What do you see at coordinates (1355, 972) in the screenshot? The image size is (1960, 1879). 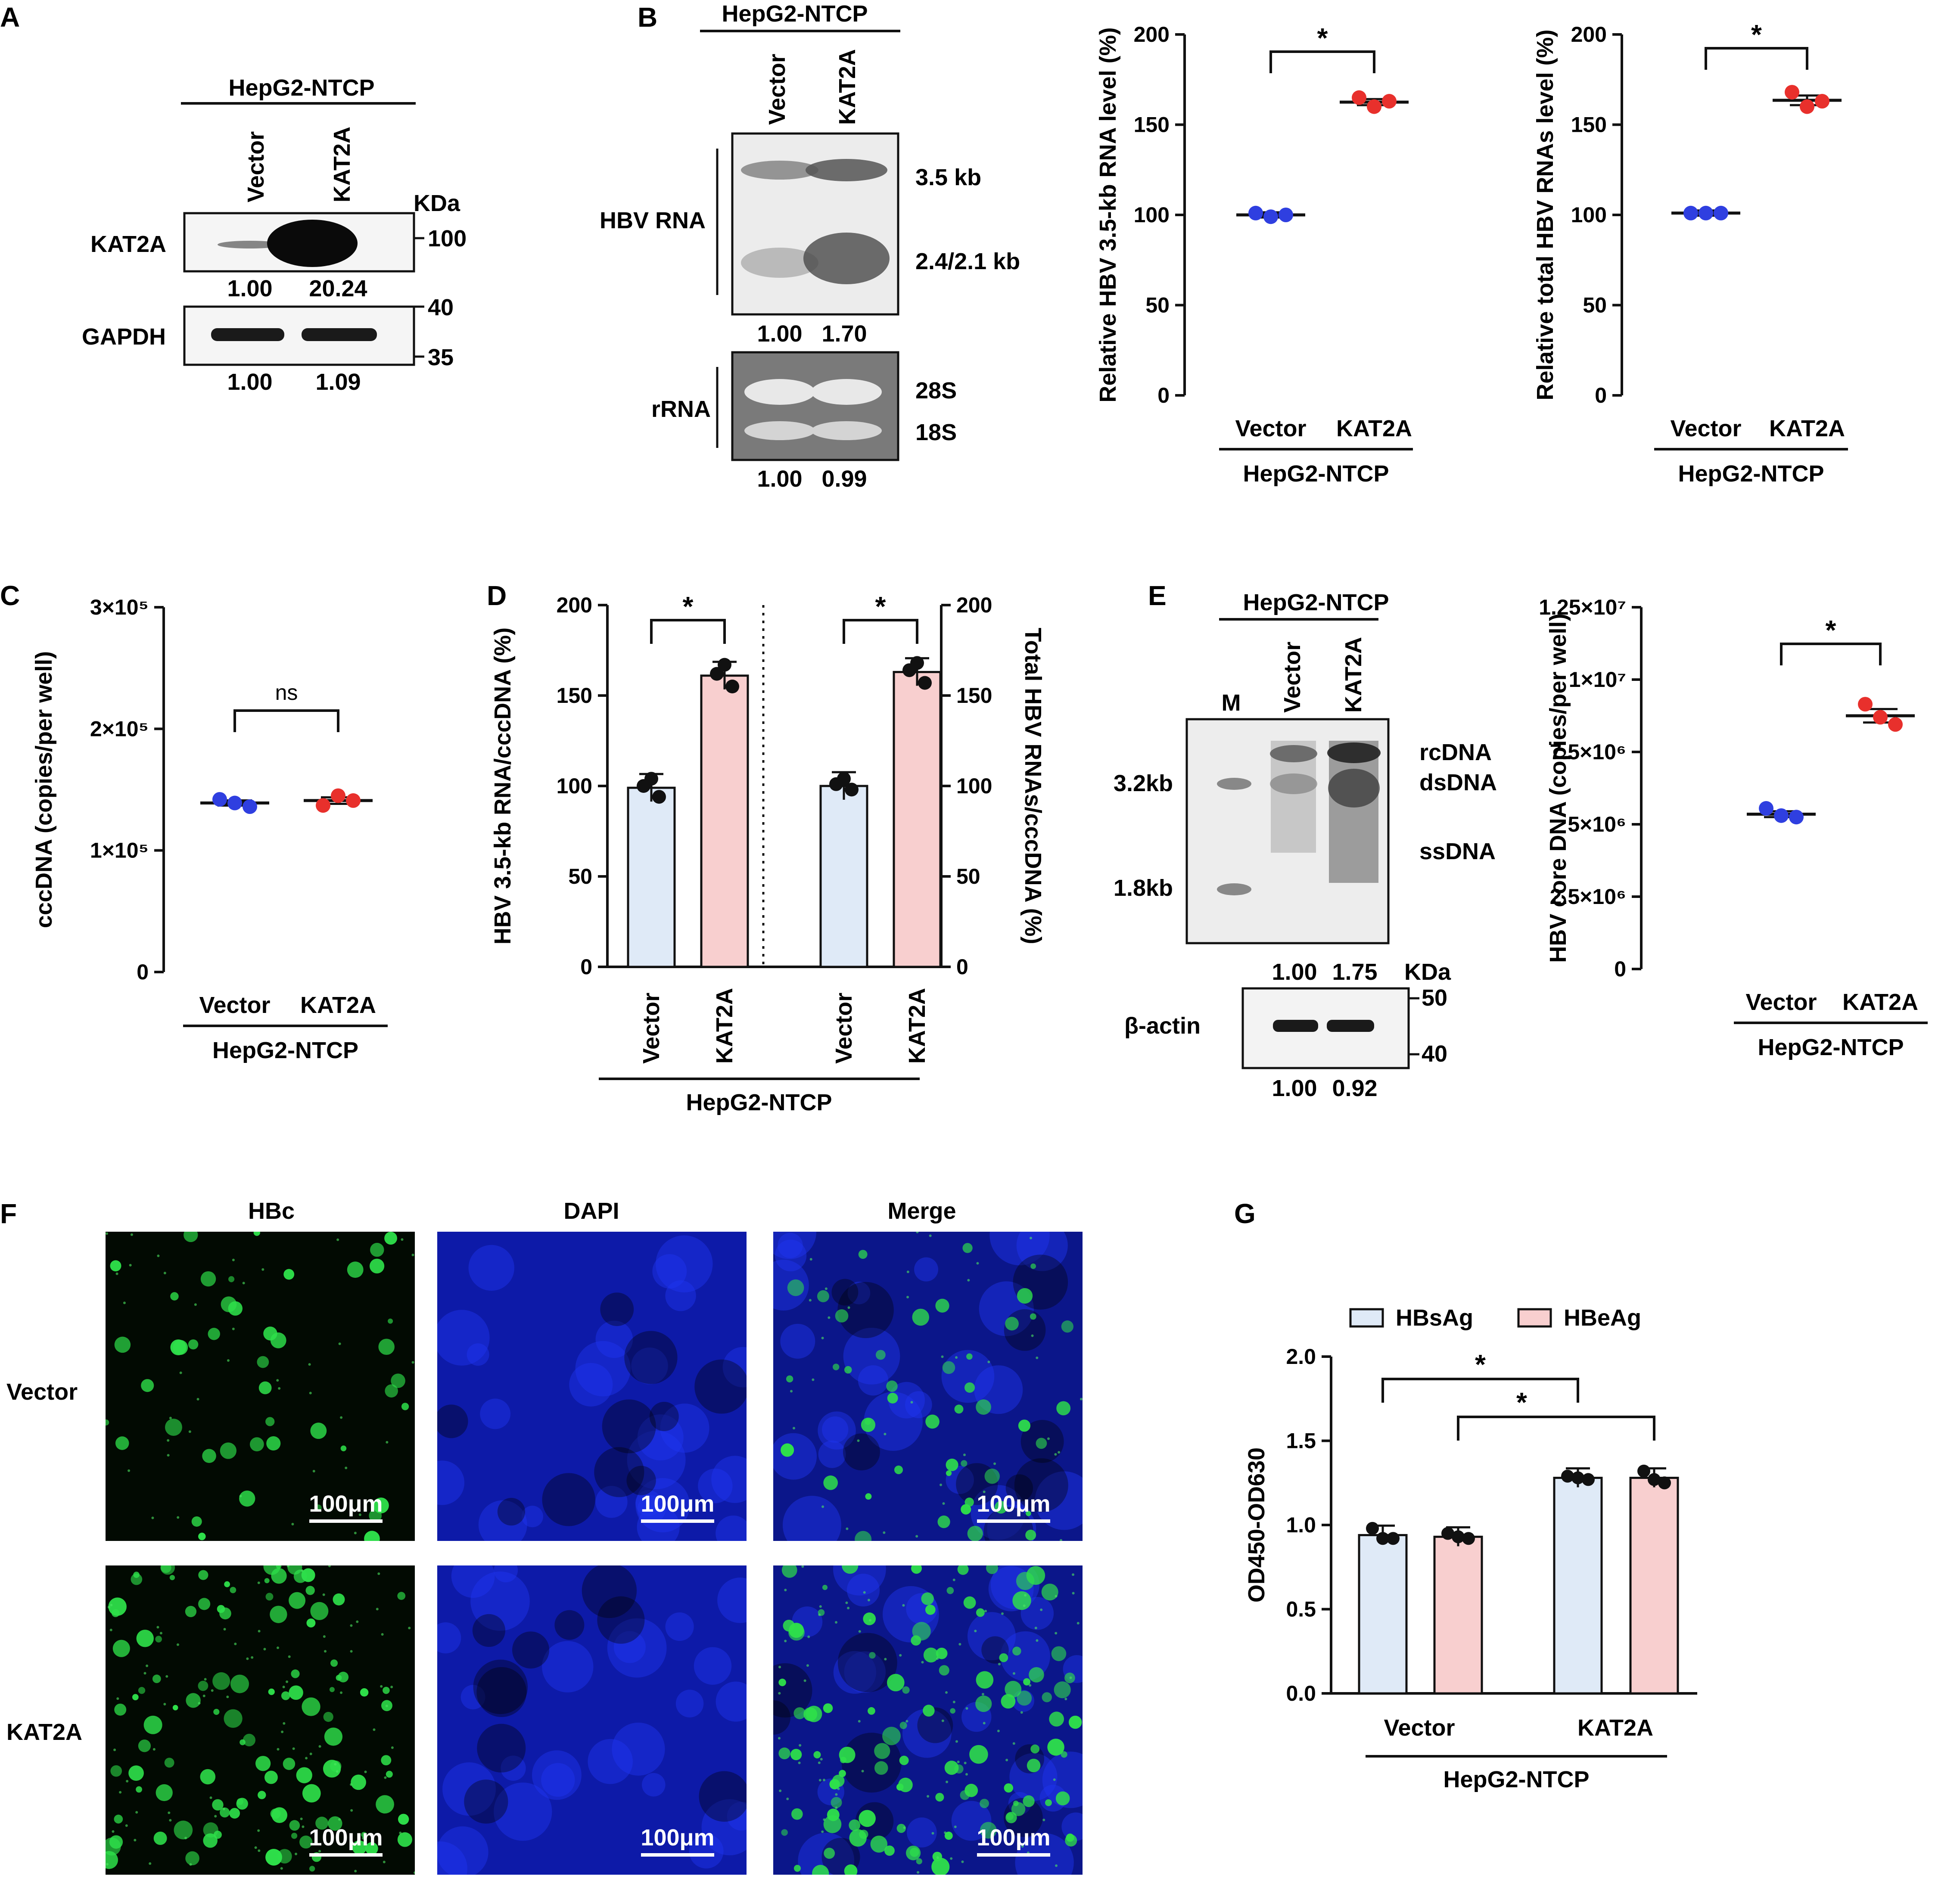 I see `southern-quant-kat2a: 1.75` at bounding box center [1355, 972].